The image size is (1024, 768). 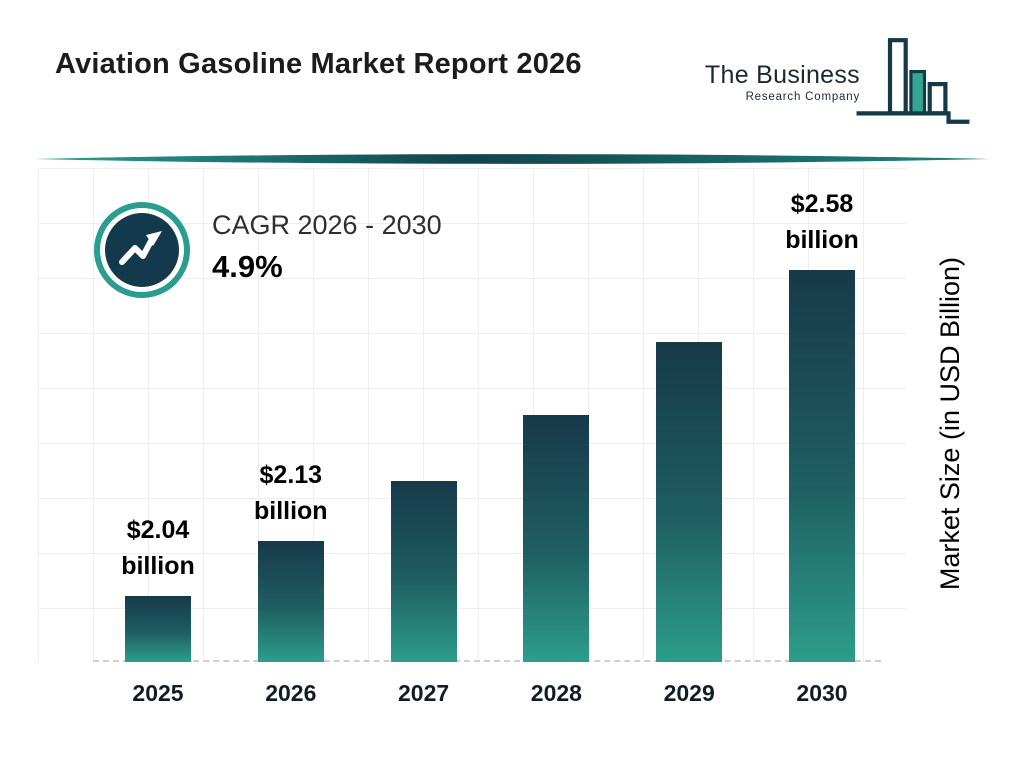 What do you see at coordinates (424, 693) in the screenshot?
I see `x-tick-label-2027: 2027` at bounding box center [424, 693].